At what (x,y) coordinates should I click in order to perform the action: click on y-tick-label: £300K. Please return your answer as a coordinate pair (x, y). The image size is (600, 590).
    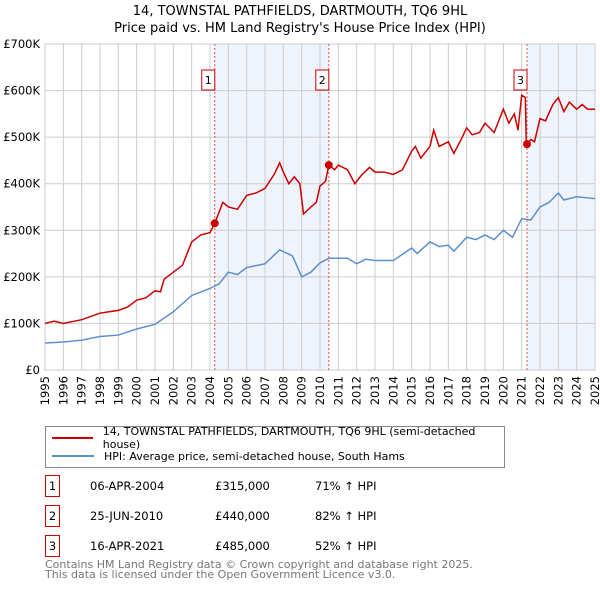
    Looking at the image, I should click on (21, 230).